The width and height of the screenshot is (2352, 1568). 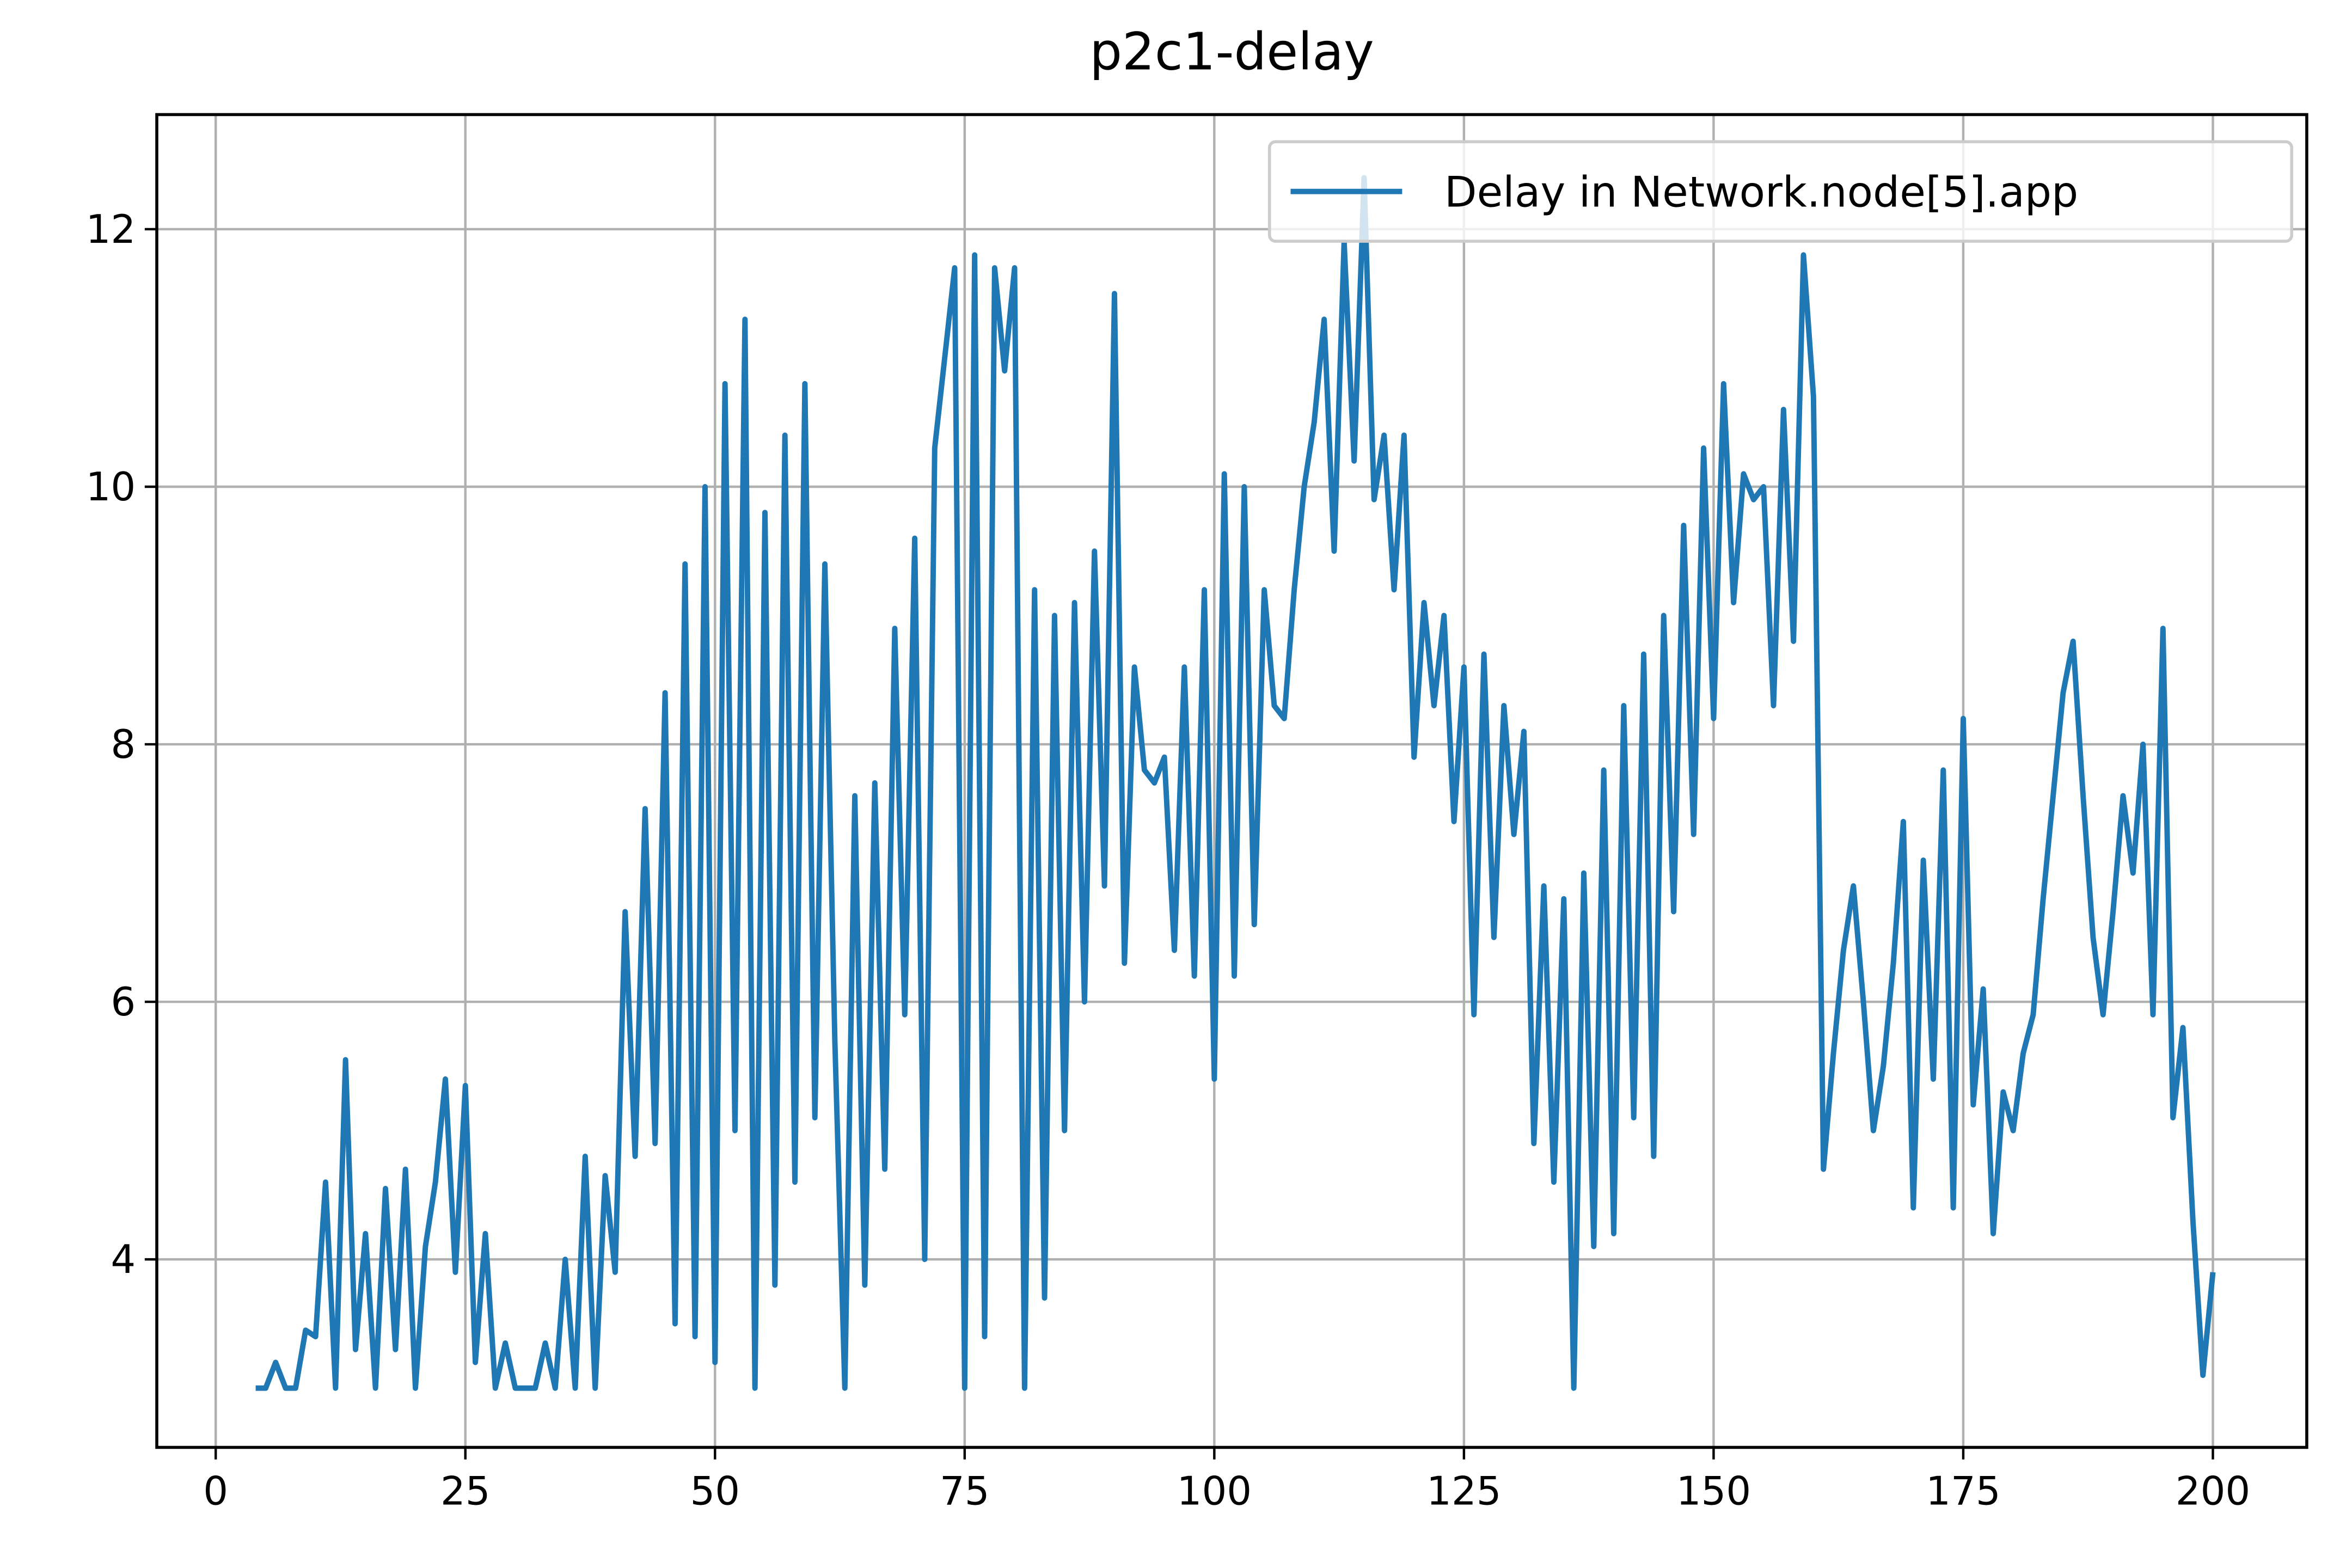 What do you see at coordinates (123, 744) in the screenshot?
I see `y-tick-label: 8` at bounding box center [123, 744].